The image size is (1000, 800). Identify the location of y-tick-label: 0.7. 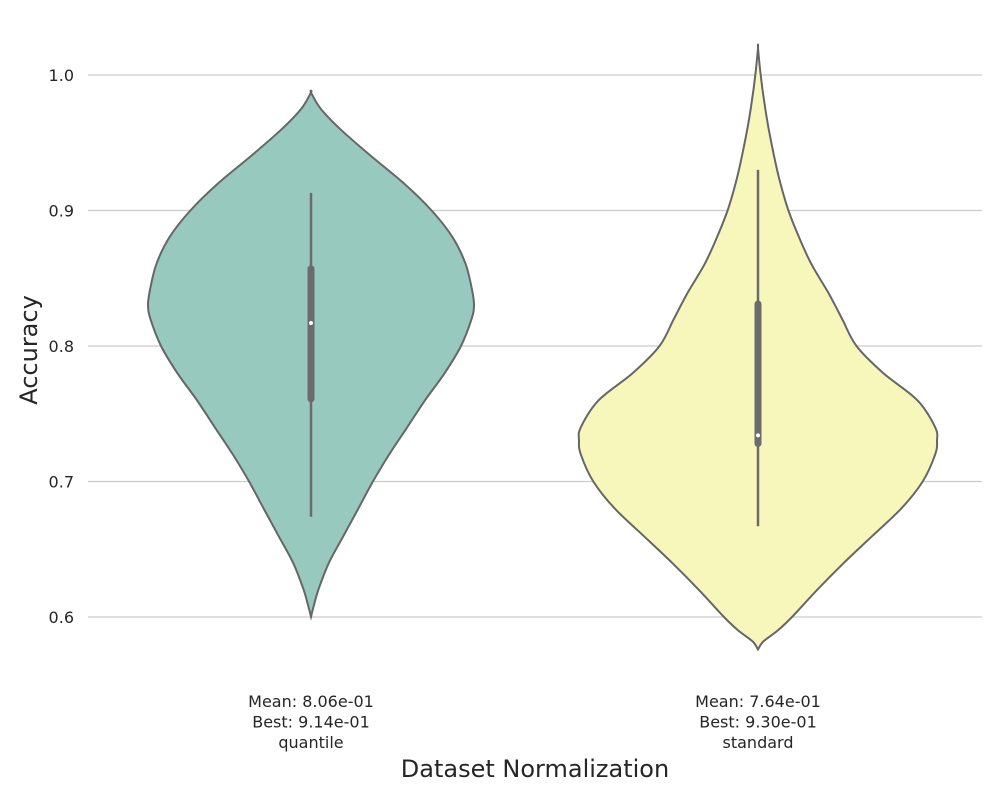
(61, 482).